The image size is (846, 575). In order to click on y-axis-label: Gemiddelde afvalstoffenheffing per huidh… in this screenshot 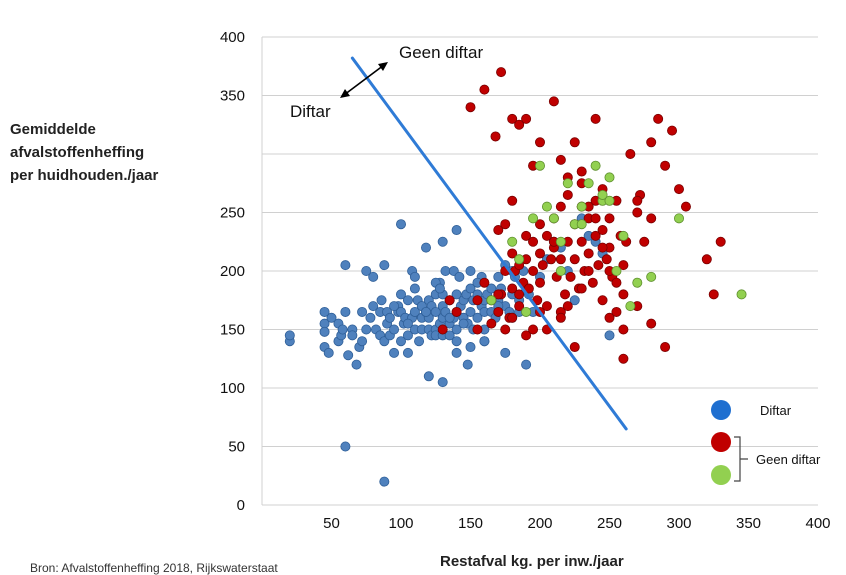, I will do `click(84, 152)`.